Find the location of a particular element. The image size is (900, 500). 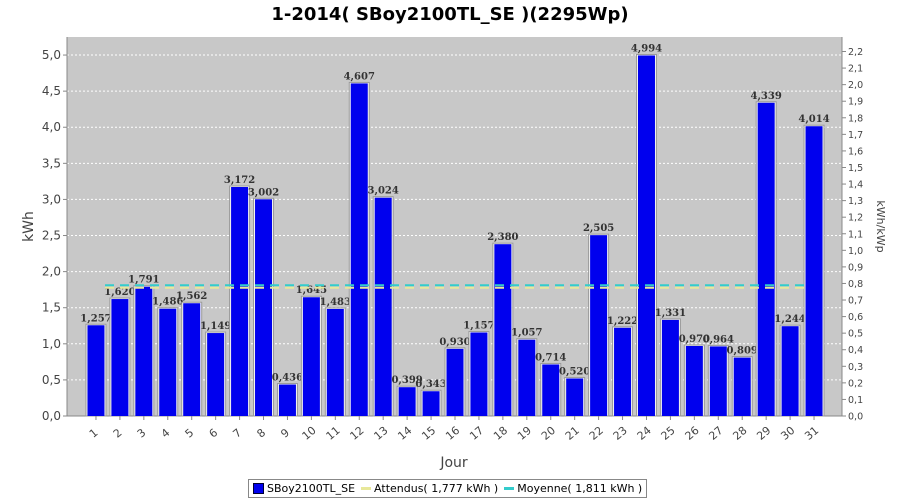

y-right-tick-label: 0,9 is located at coordinates (855, 267).